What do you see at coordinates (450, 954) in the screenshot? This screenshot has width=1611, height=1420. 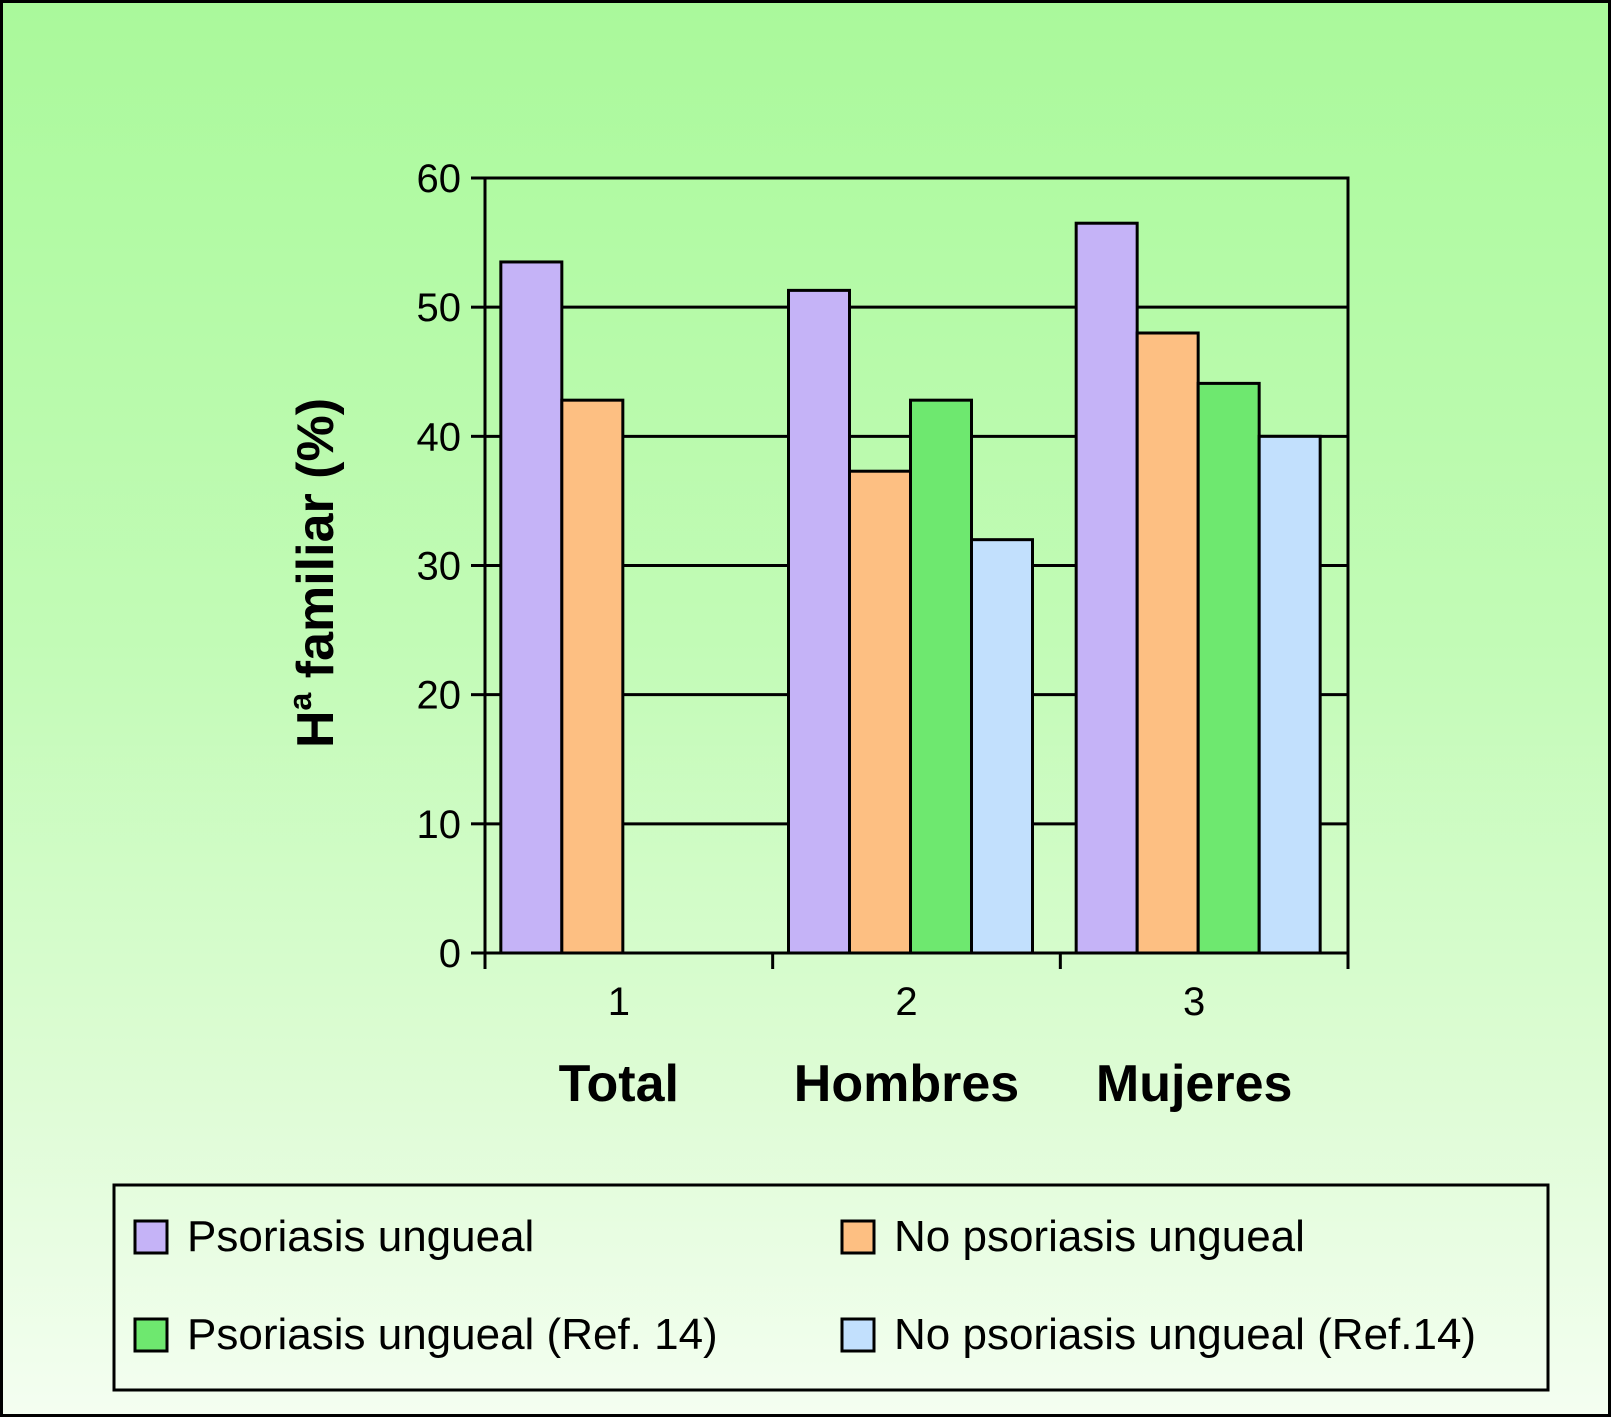 I see `y-tick-label-0: 0` at bounding box center [450, 954].